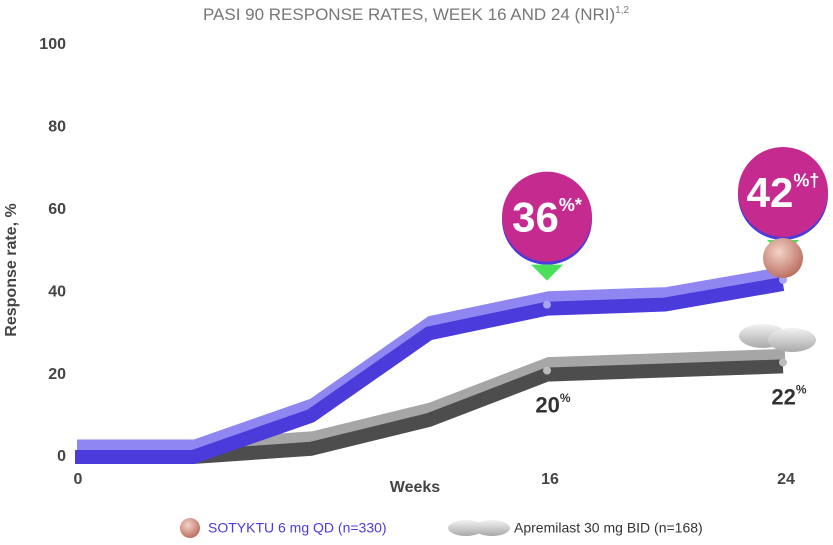 This screenshot has width=833, height=545. Describe the element at coordinates (777, 295) in the screenshot. I see `pill-icons` at that location.